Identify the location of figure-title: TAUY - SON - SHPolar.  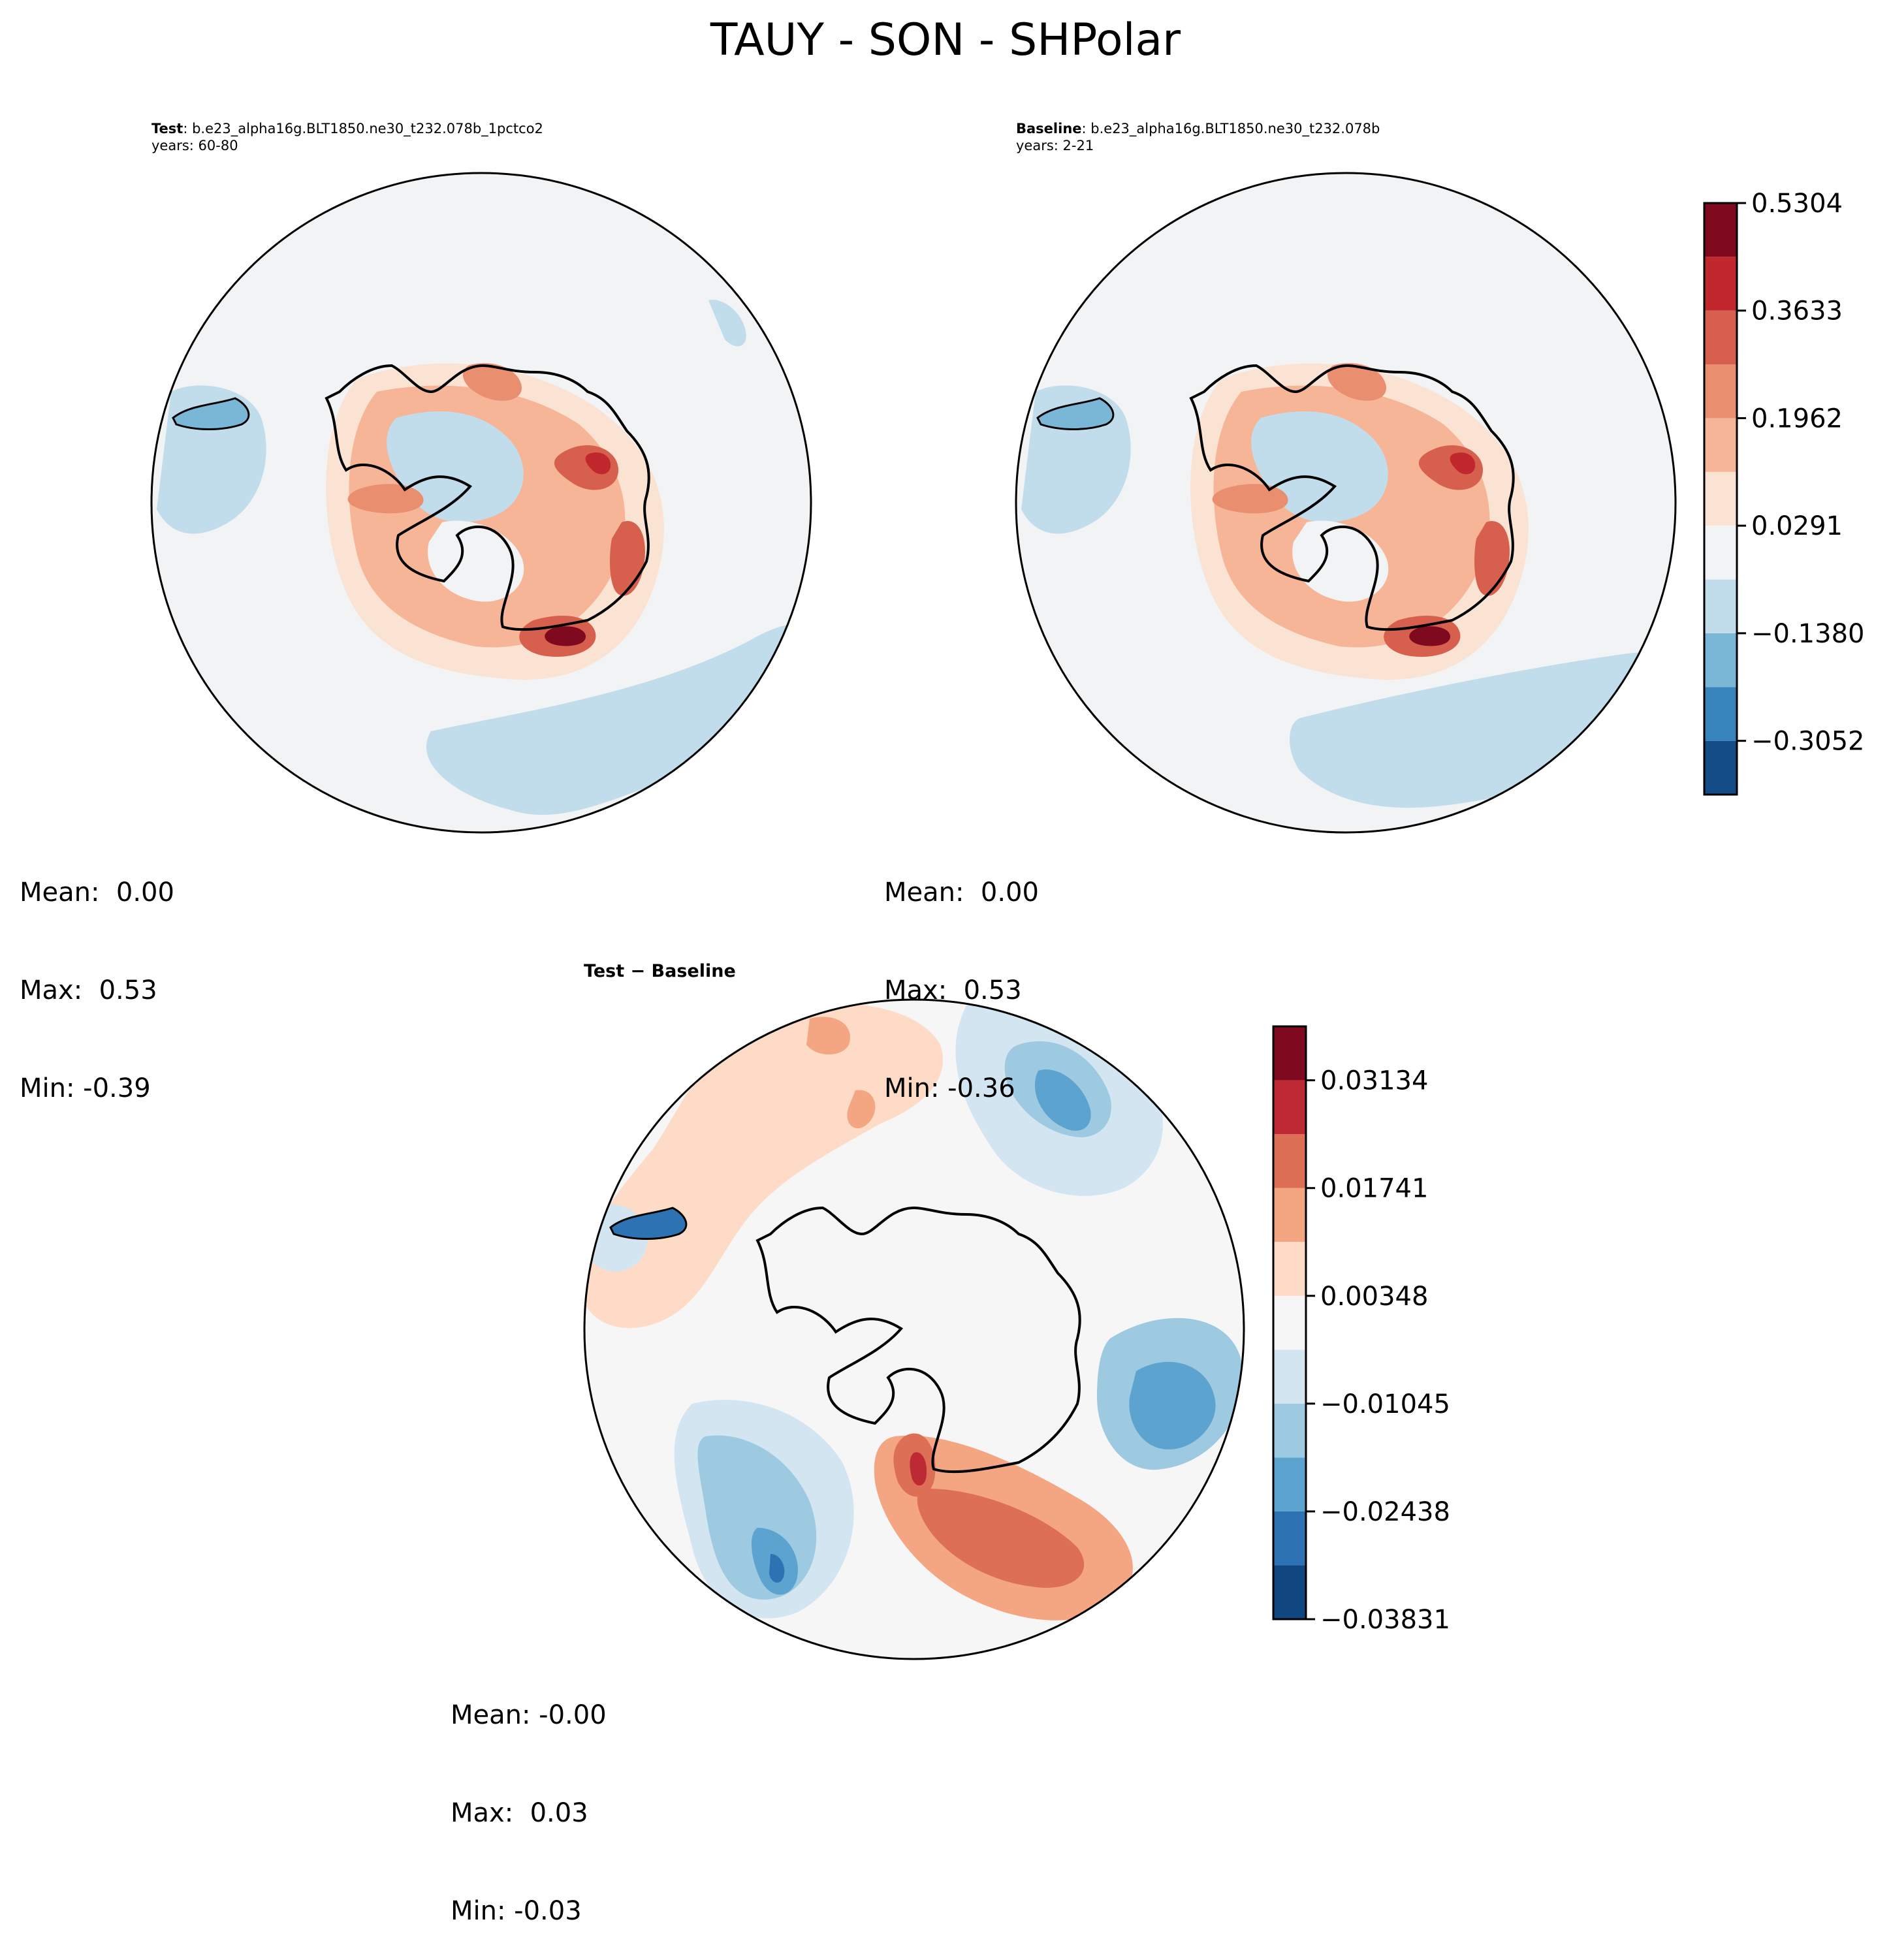
(945, 40).